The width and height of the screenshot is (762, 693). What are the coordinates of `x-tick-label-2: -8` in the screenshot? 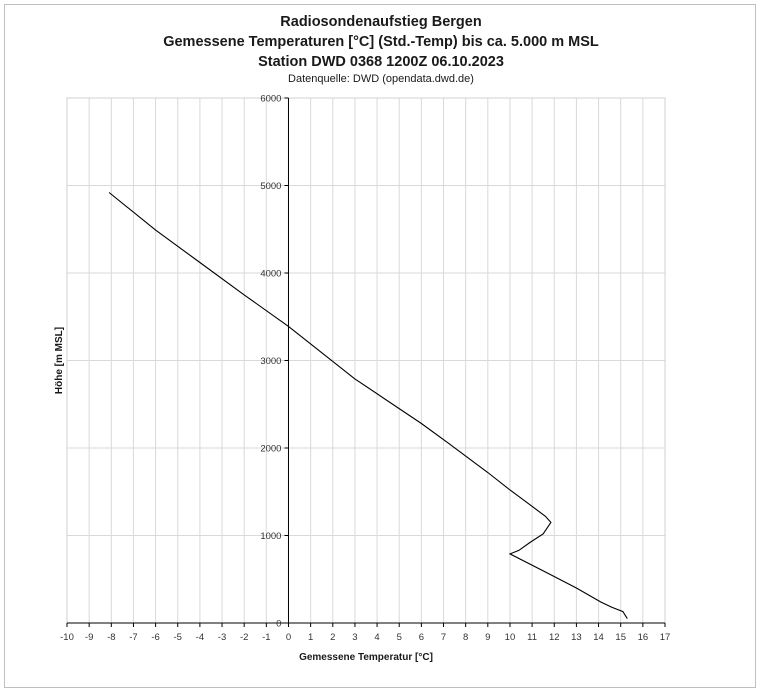 It's located at (111, 637).